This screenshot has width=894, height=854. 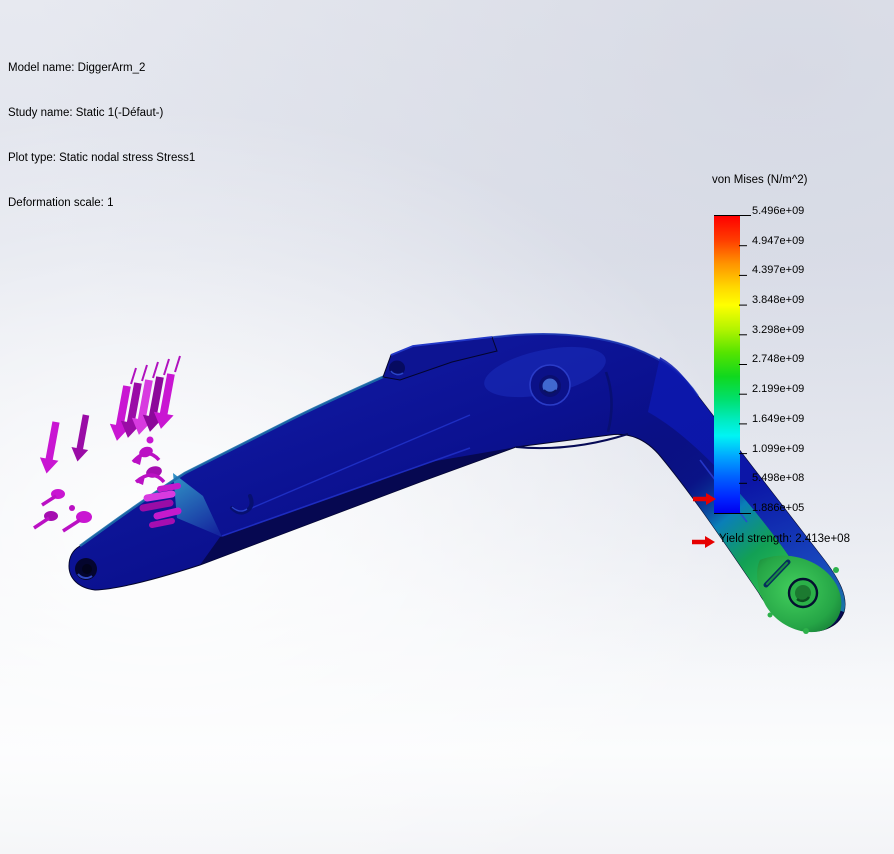 I want to click on scale-label: 3.848e+09, so click(x=778, y=300).